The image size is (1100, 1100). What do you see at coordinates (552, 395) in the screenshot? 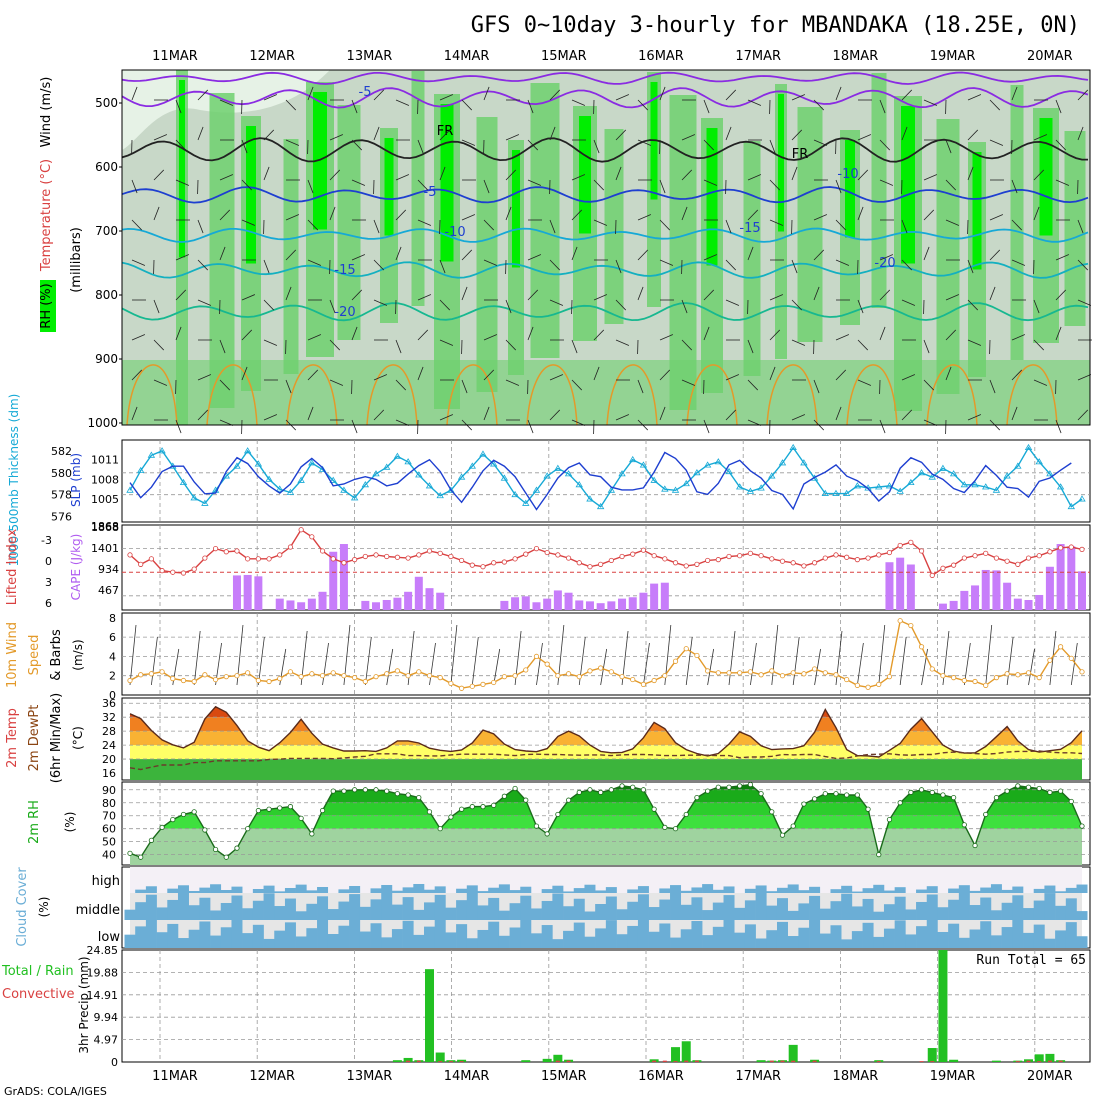
I see `temperature-contour-warm` at bounding box center [552, 395].